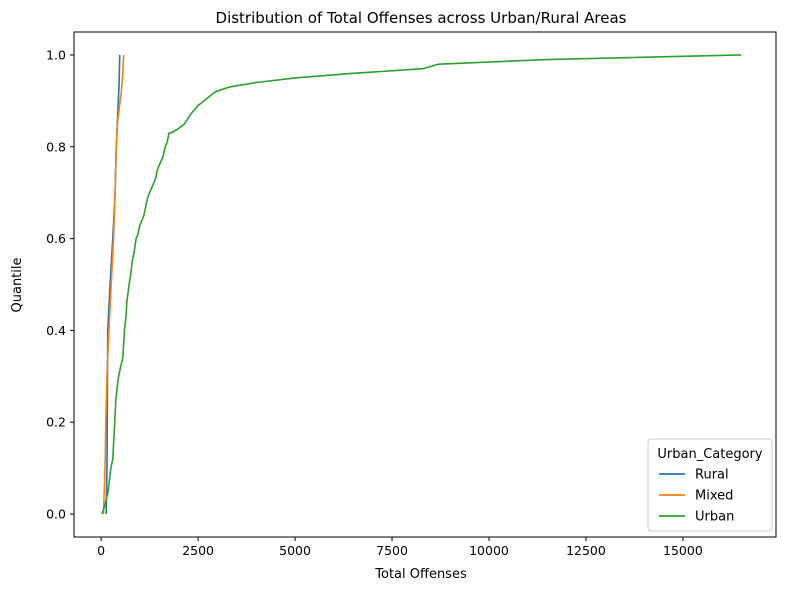 The image size is (790, 590). I want to click on legend-title: Urban_Category, so click(710, 454).